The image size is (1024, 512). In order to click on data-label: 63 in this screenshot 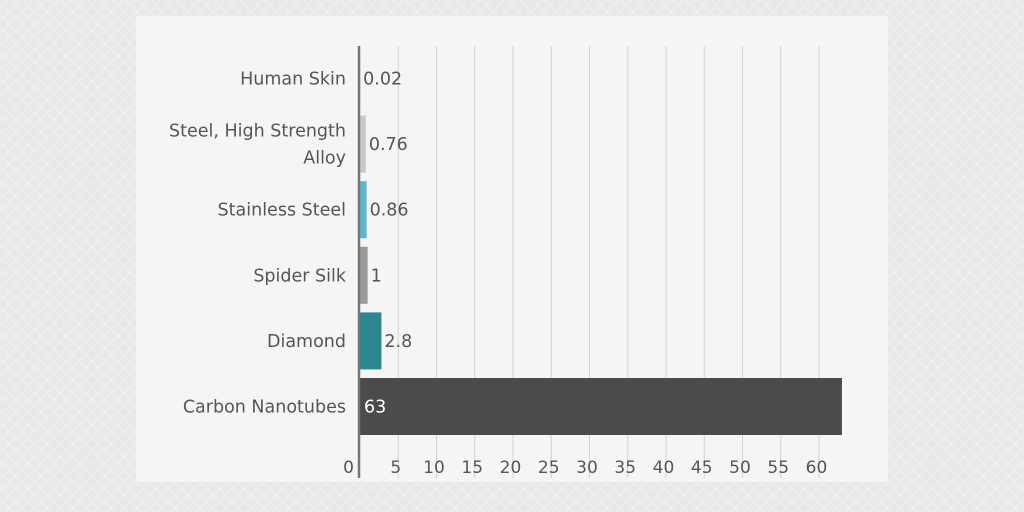, I will do `click(375, 408)`.